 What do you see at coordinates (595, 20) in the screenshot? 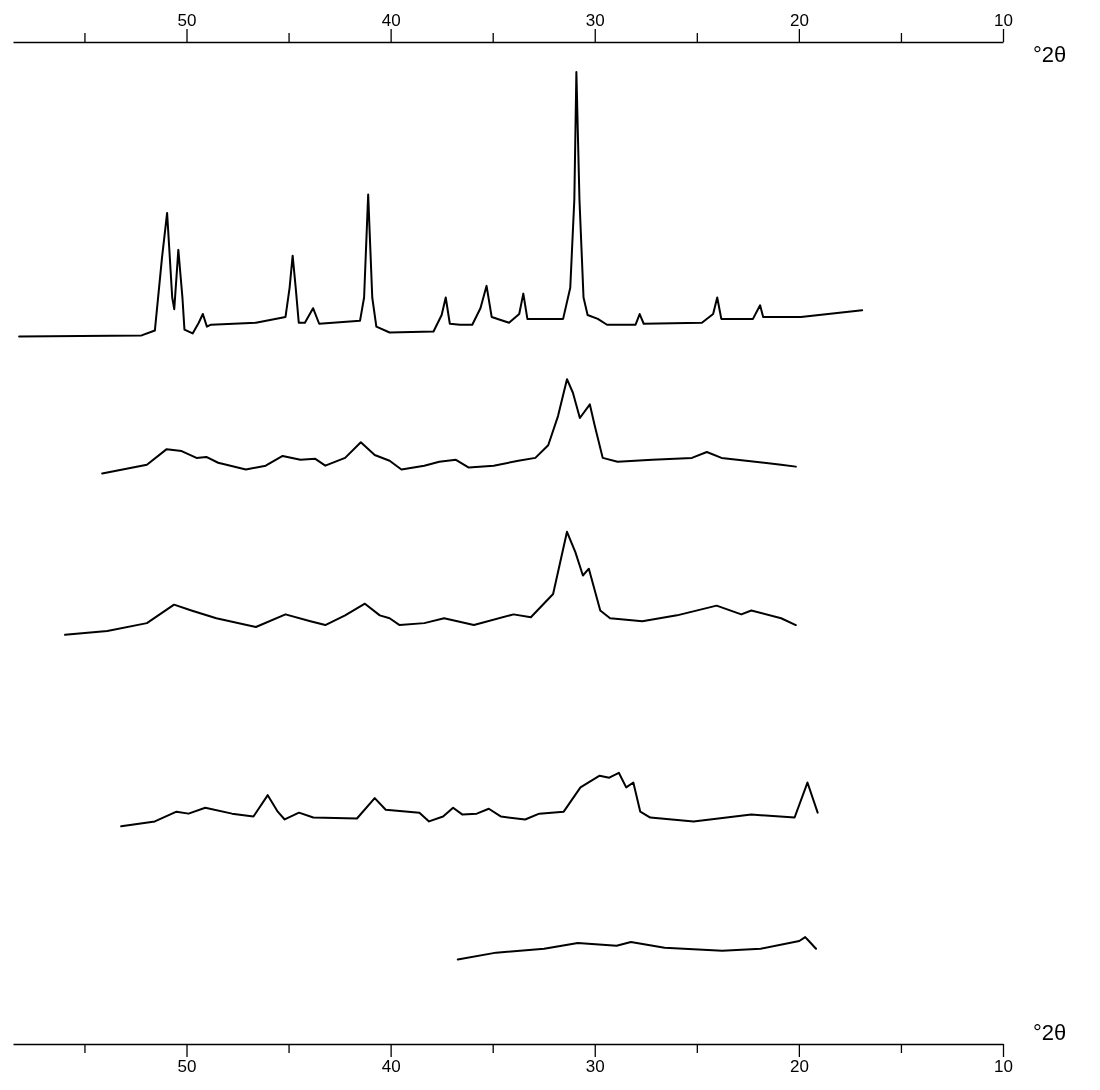
I see `x-tick-label: 30` at bounding box center [595, 20].